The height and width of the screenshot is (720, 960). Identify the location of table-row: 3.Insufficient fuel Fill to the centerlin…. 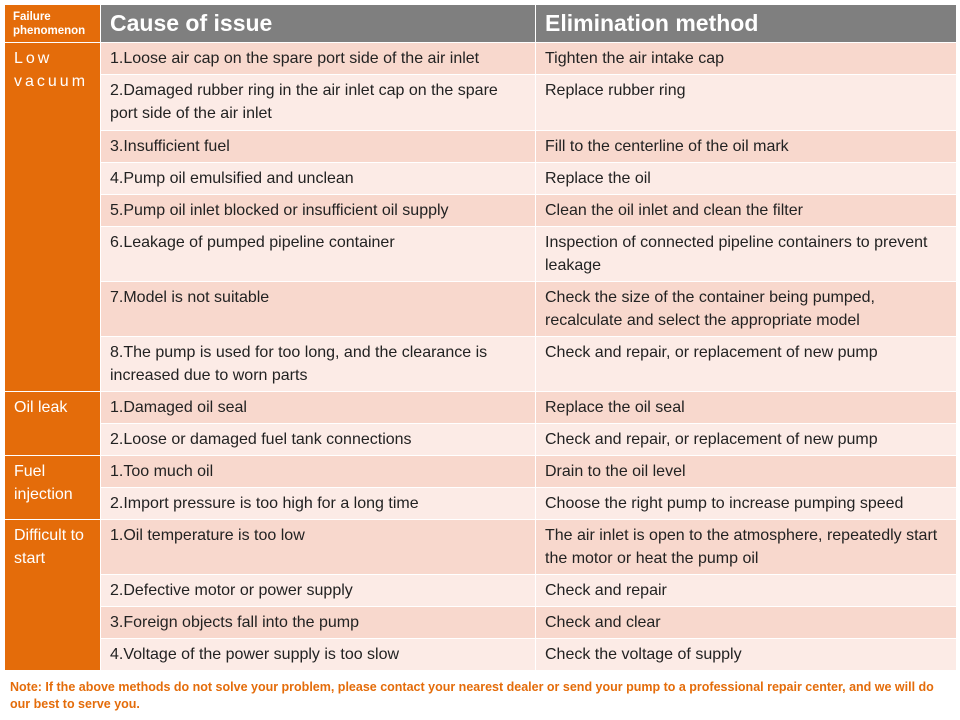
(481, 146).